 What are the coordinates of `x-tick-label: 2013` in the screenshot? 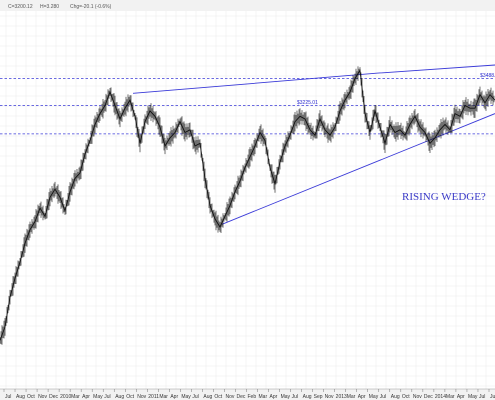 It's located at (341, 397).